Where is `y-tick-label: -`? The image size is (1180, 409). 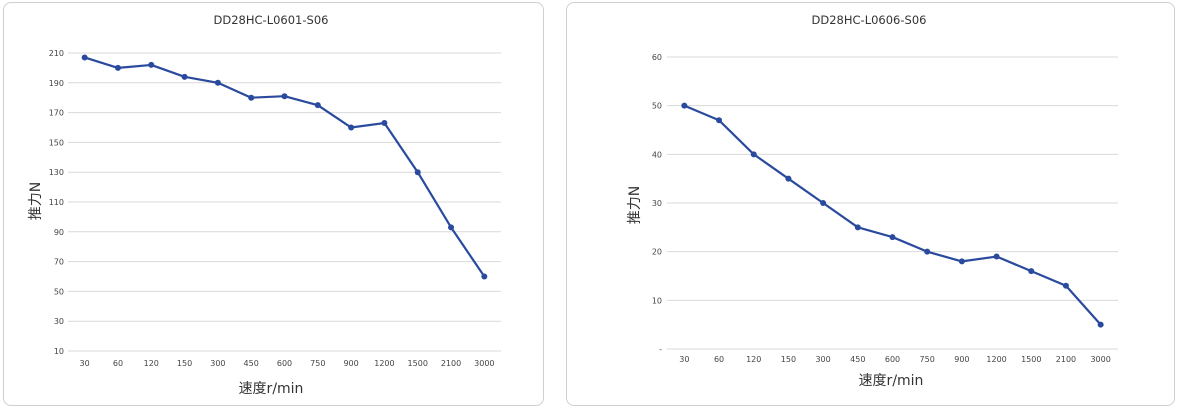
y-tick-label: - is located at coordinates (660, 349).